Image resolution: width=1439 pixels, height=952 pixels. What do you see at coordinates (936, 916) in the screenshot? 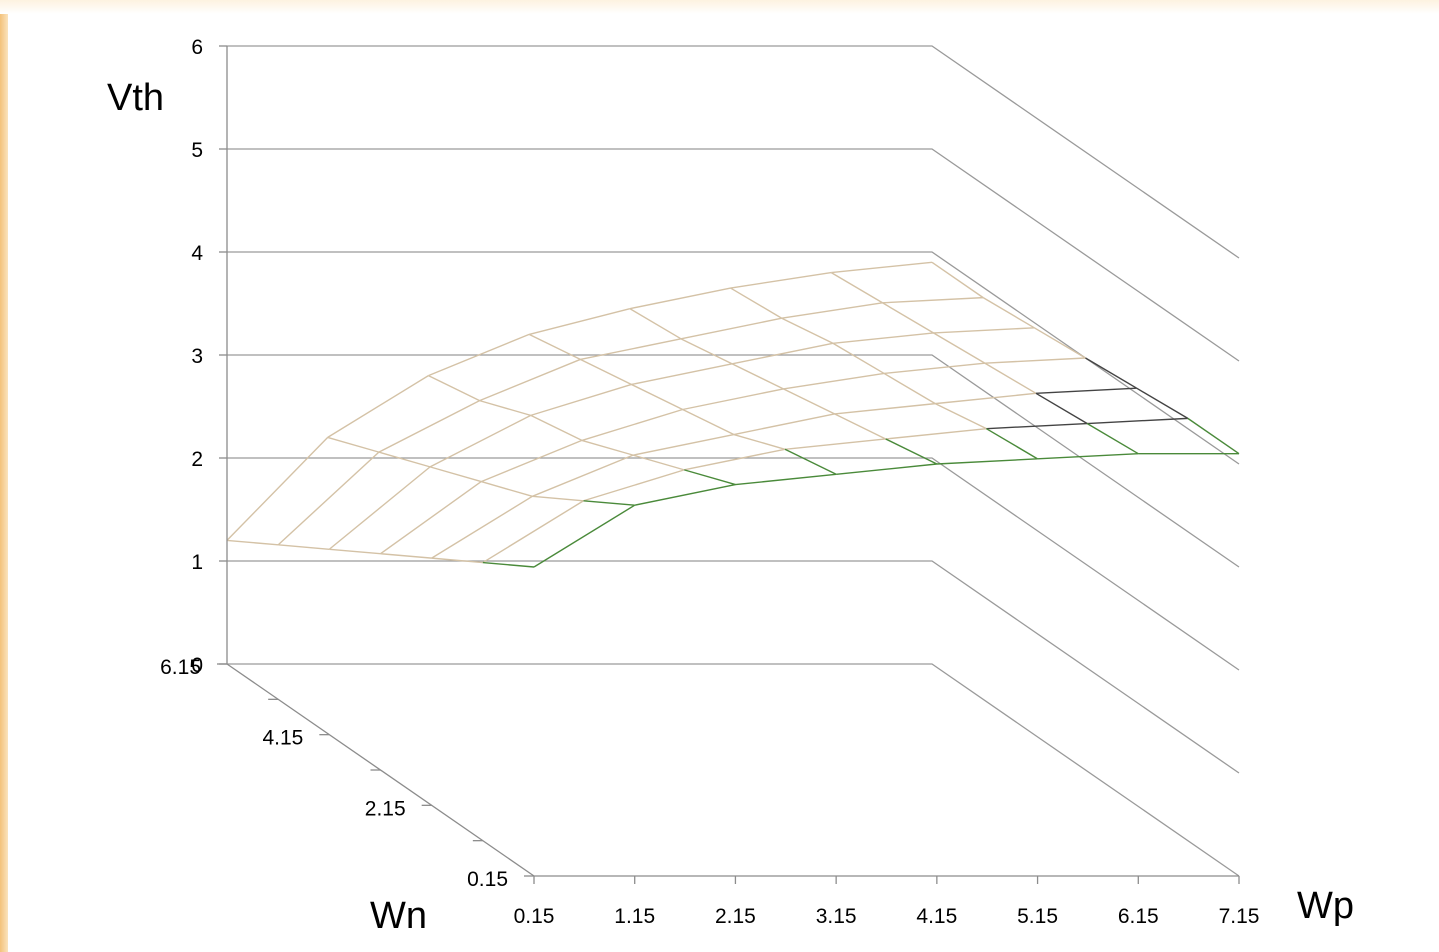
I see `x-tick-label: 4.15` at bounding box center [936, 916].